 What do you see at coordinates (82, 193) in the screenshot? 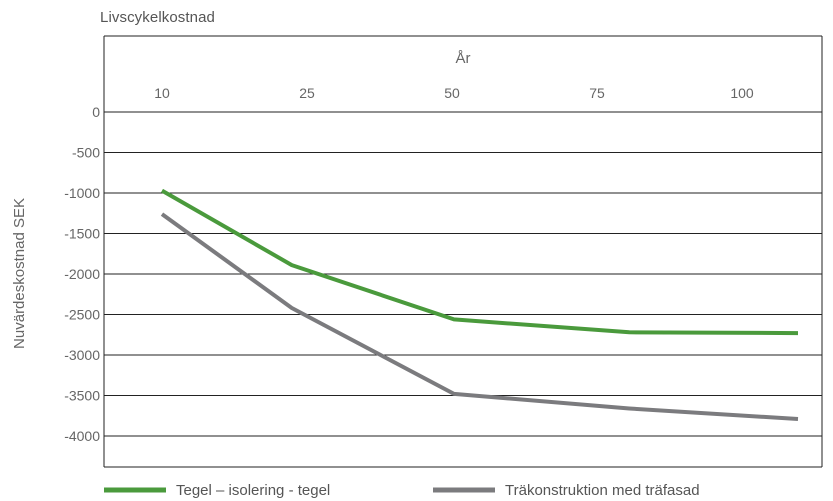
I see `y-tick-label: -1000` at bounding box center [82, 193].